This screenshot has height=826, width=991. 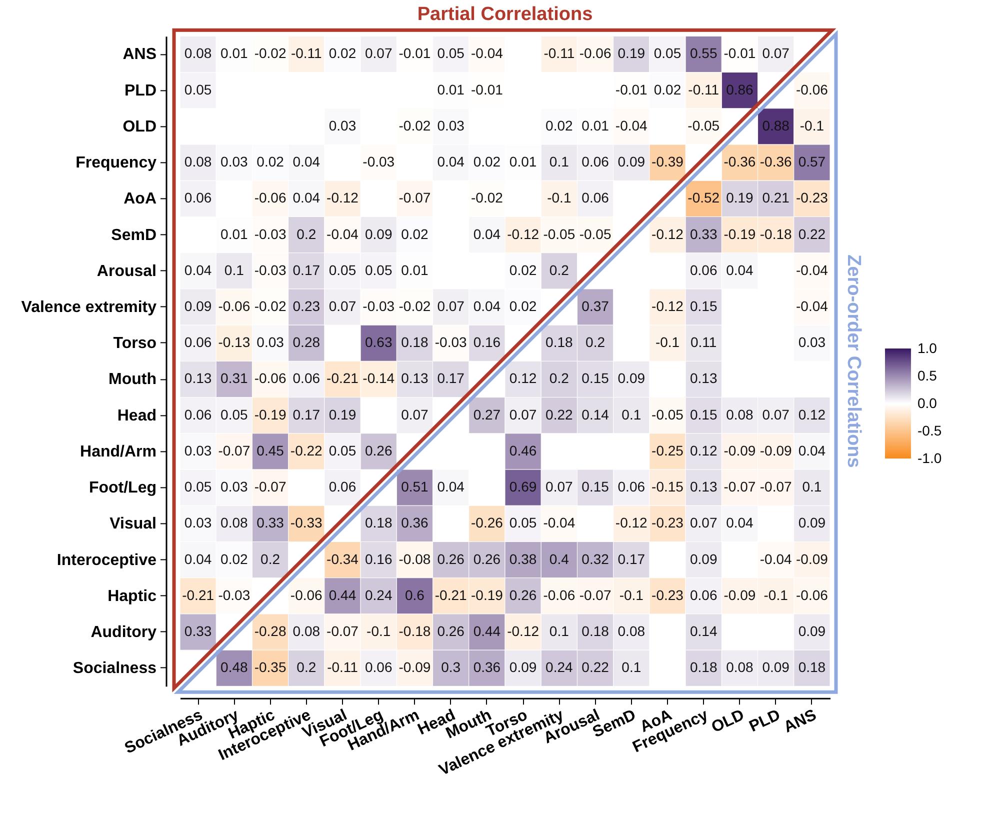 What do you see at coordinates (928, 403) in the screenshot?
I see `color-bar-label: 0.0` at bounding box center [928, 403].